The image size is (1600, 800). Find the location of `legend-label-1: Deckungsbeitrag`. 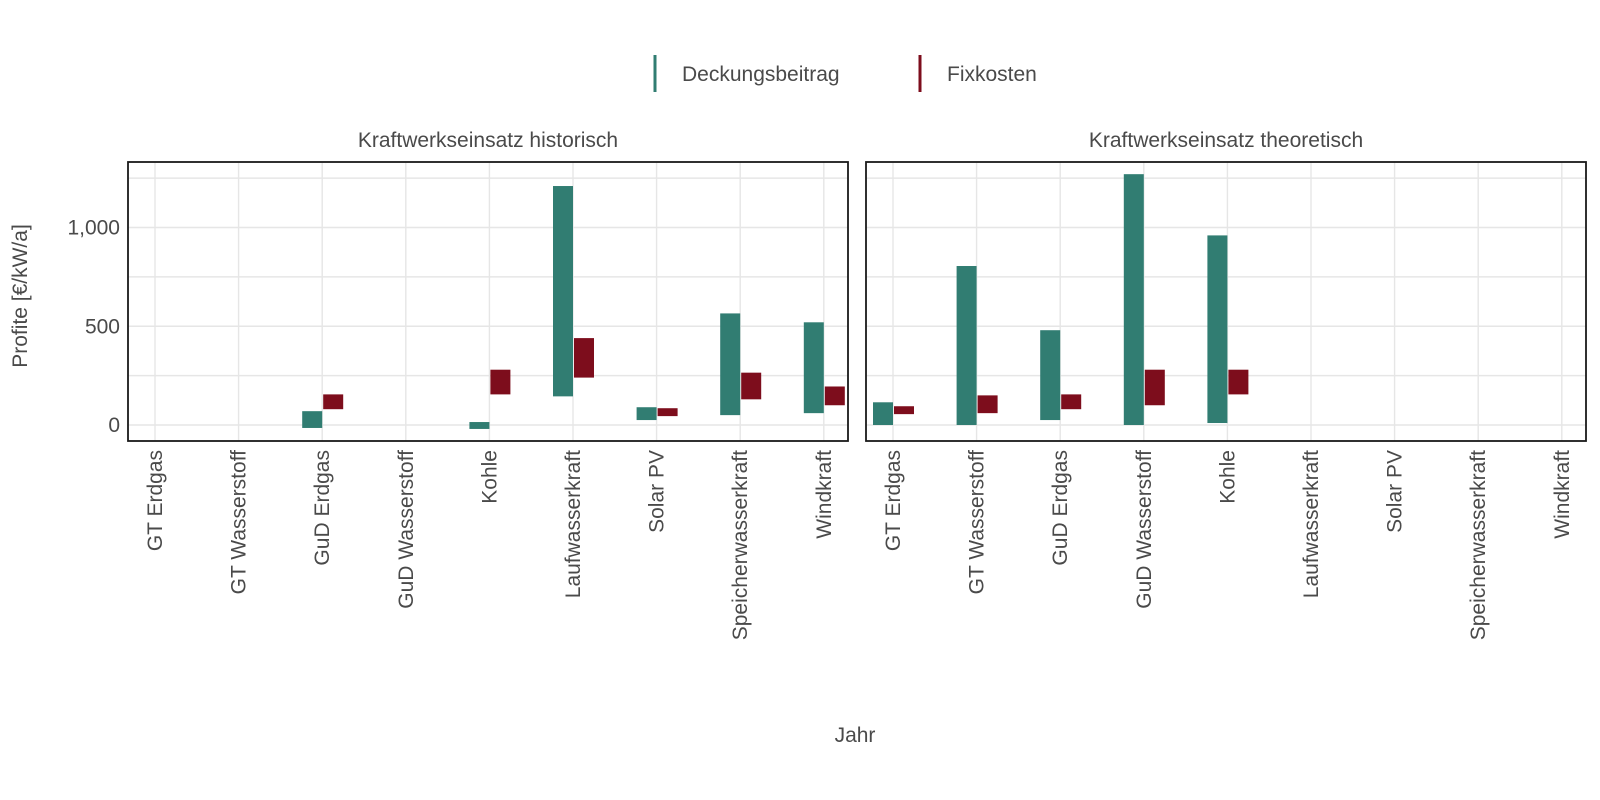

legend-label-1: Deckungsbeitrag is located at coordinates (761, 74).